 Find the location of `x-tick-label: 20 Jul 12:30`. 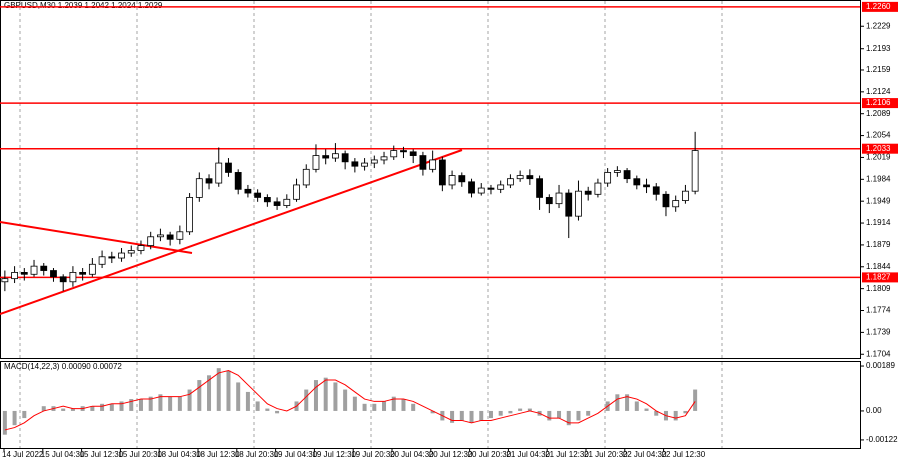

x-tick-label: 20 Jul 12:30 is located at coordinates (451, 454).